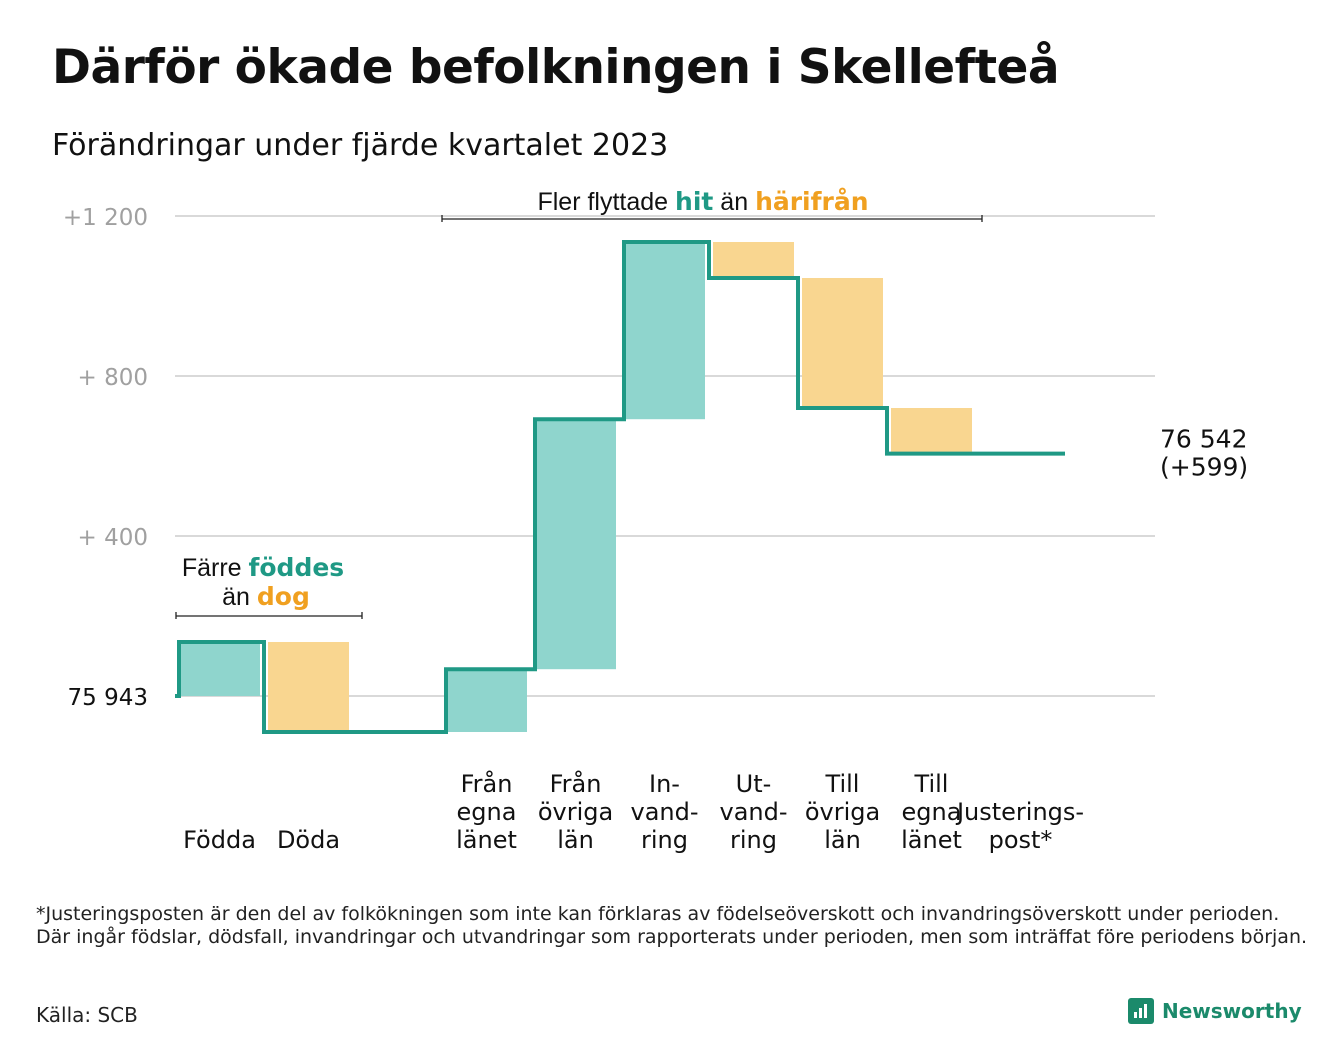  I want to click on annotation-migration: Fler flyttade hit än härifrån, so click(702, 201).